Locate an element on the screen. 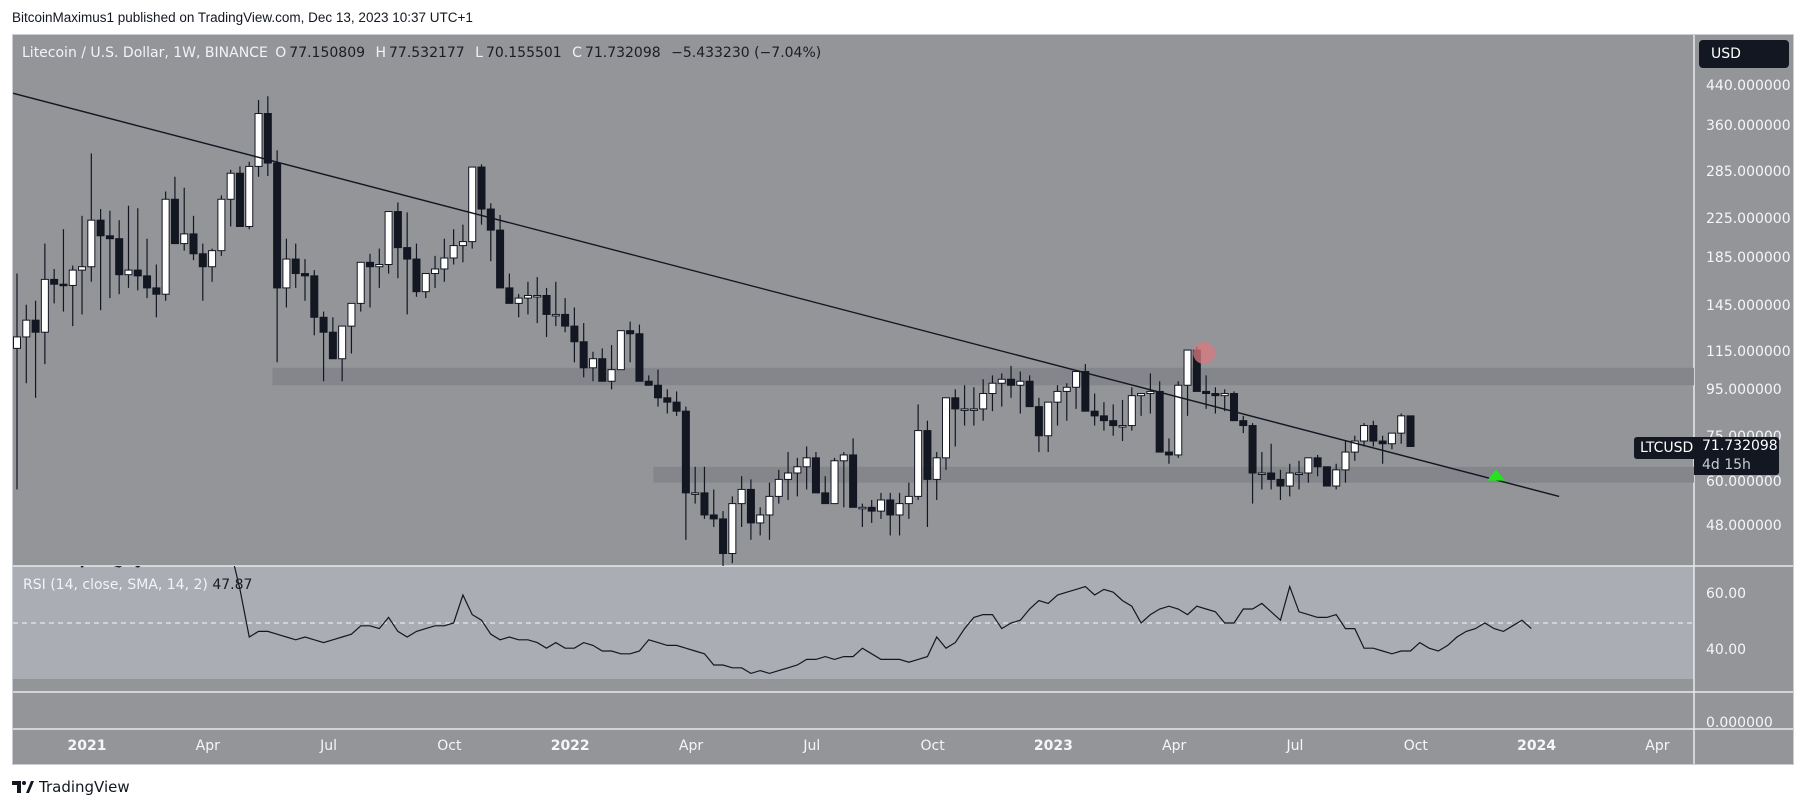 Image resolution: width=1807 pixels, height=809 pixels. rsi-tick-label: 40.00 is located at coordinates (1726, 650).